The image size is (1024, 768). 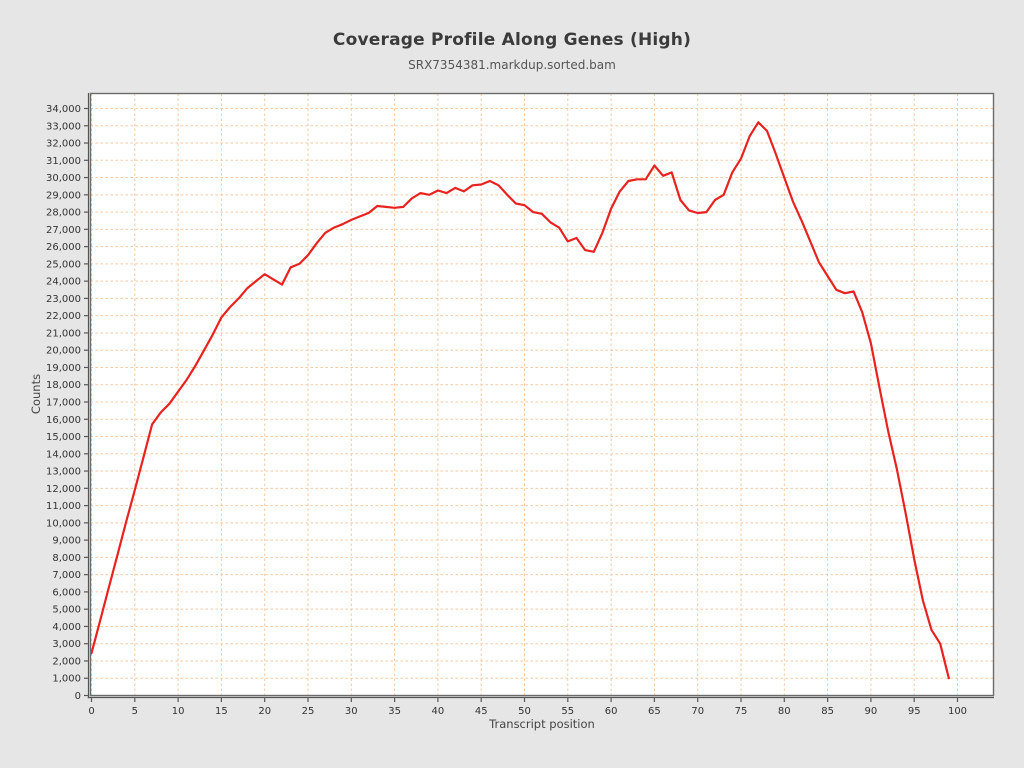 I want to click on y-tick-label: 31,000, so click(x=63, y=161).